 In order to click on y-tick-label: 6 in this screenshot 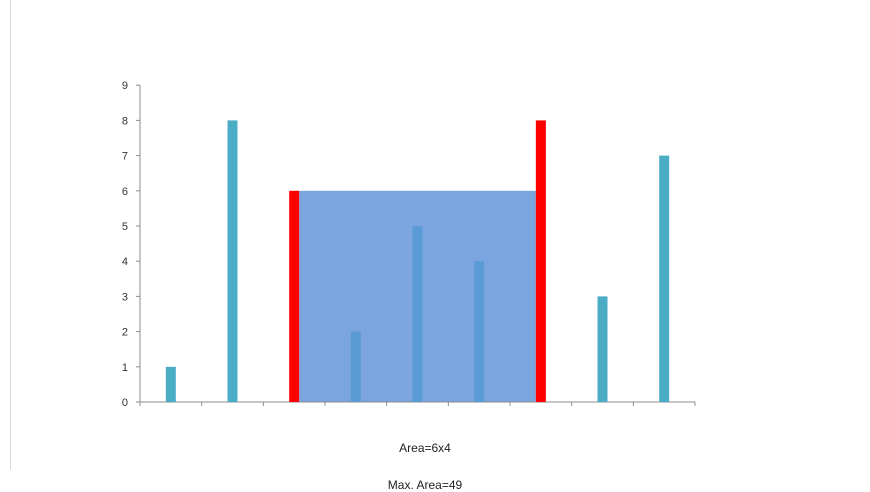, I will do `click(125, 192)`.